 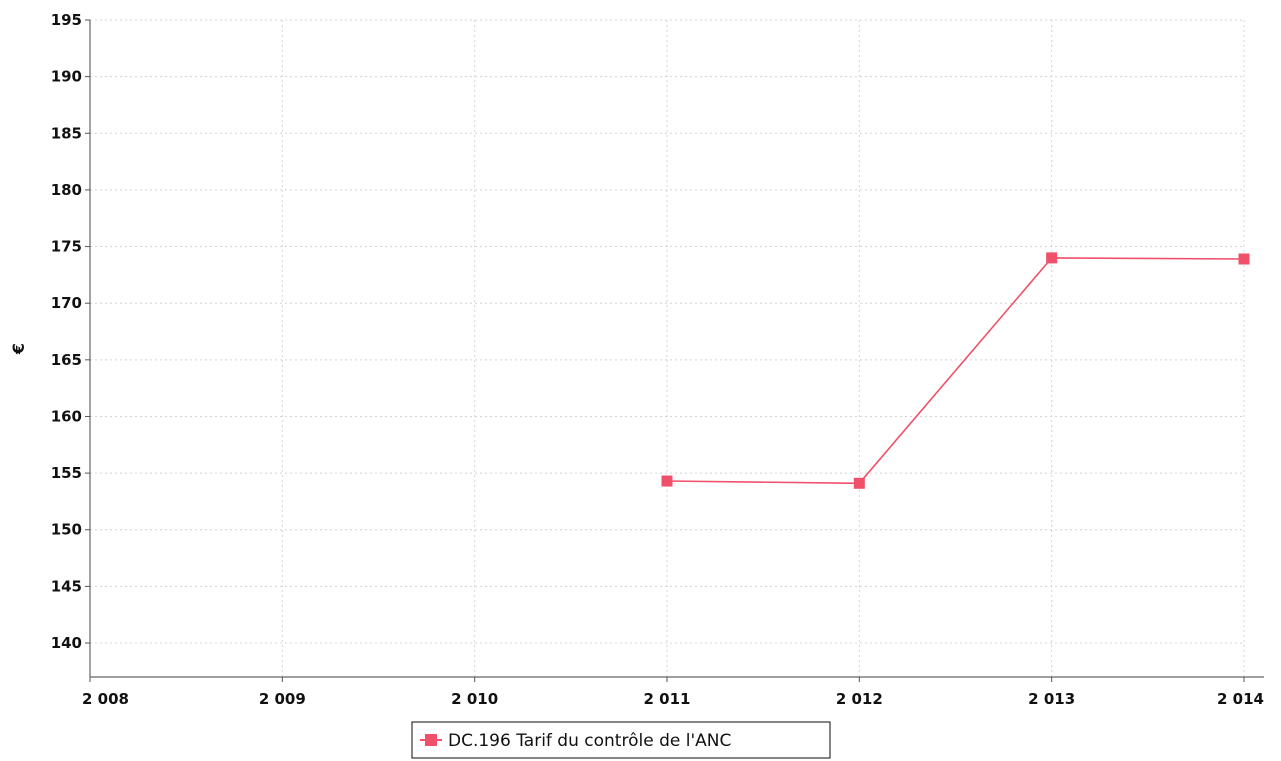 I want to click on y-tick-label: 150, so click(x=66, y=530).